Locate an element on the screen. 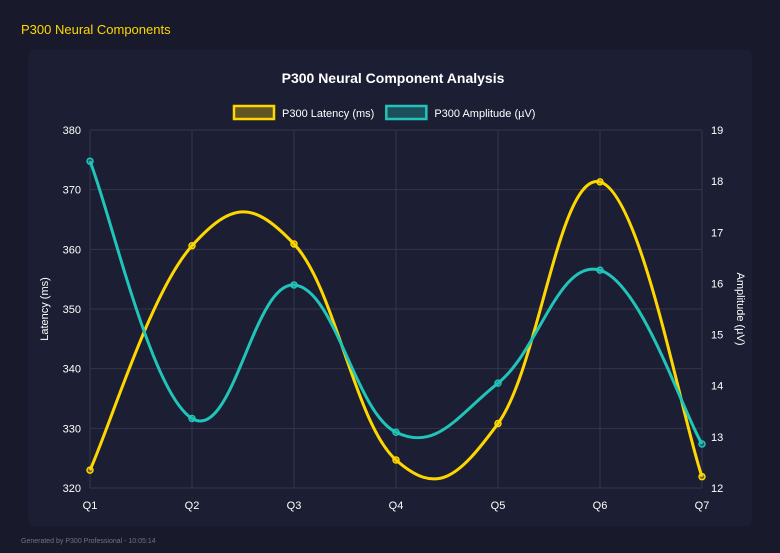 The image size is (780, 553). y-right-tick-label: 16 is located at coordinates (717, 284).